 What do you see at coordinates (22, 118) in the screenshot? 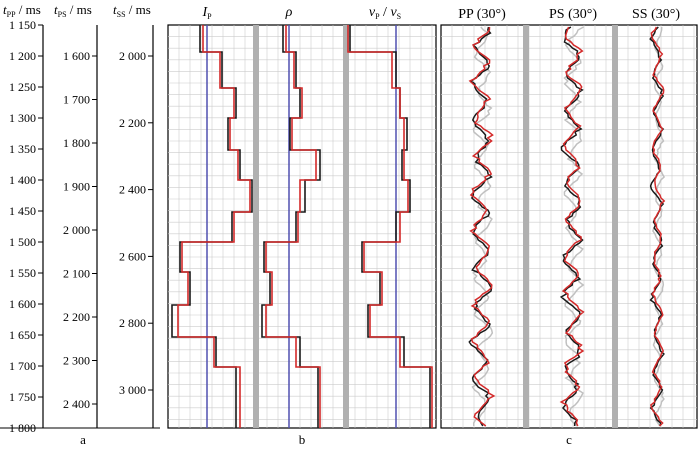
I see `axis-tick-label: 1 300` at bounding box center [22, 118].